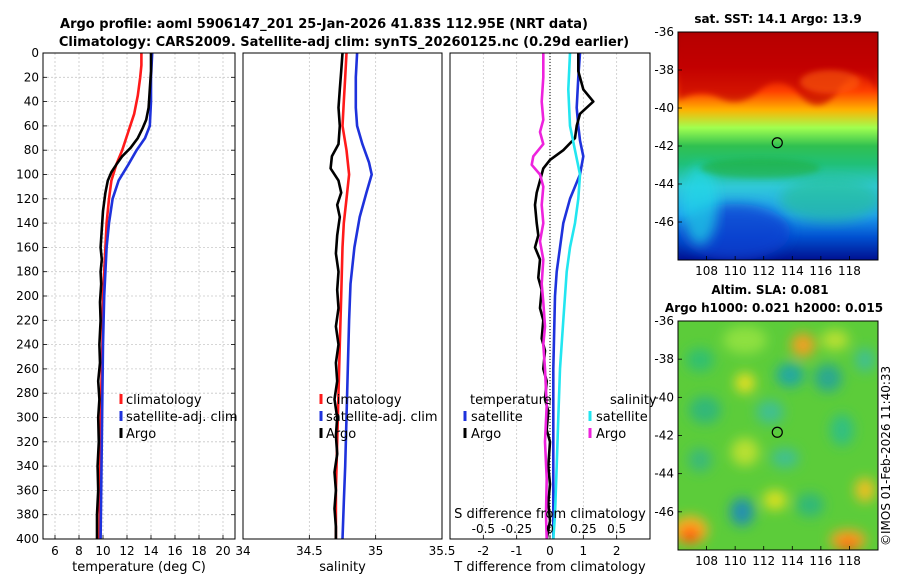 Image resolution: width=900 pixels, height=580 pixels. I want to click on y-tick-label: 400, so click(27, 539).